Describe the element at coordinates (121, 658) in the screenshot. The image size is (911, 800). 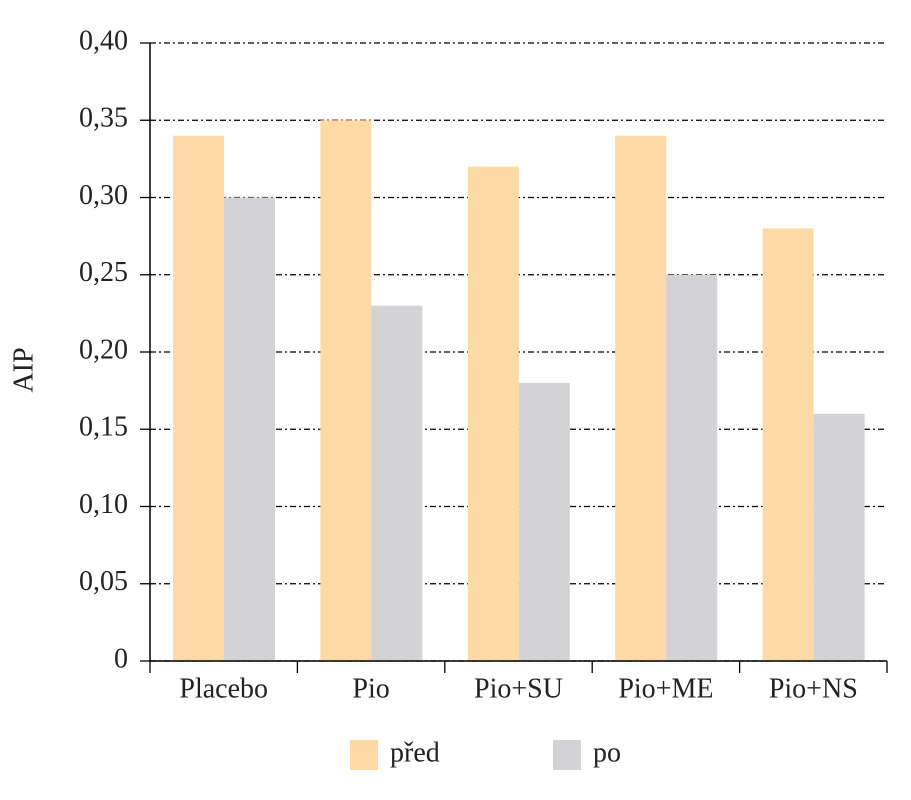
I see `y-tick-label: 0` at that location.